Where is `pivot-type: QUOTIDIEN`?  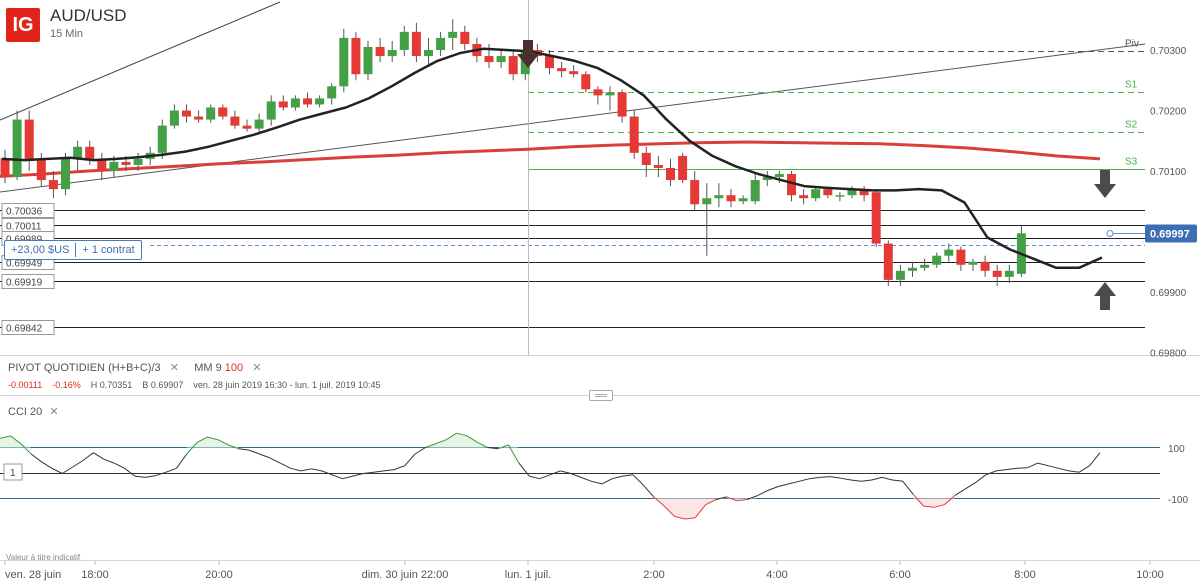
pivot-type: QUOTIDIEN is located at coordinates (74, 368).